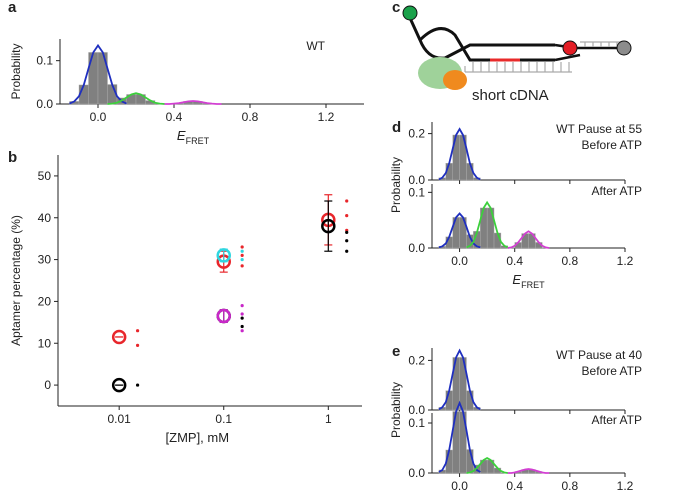 This screenshot has width=685, height=493. I want to click on x-label-main: [ZMP], mM, so click(198, 437).